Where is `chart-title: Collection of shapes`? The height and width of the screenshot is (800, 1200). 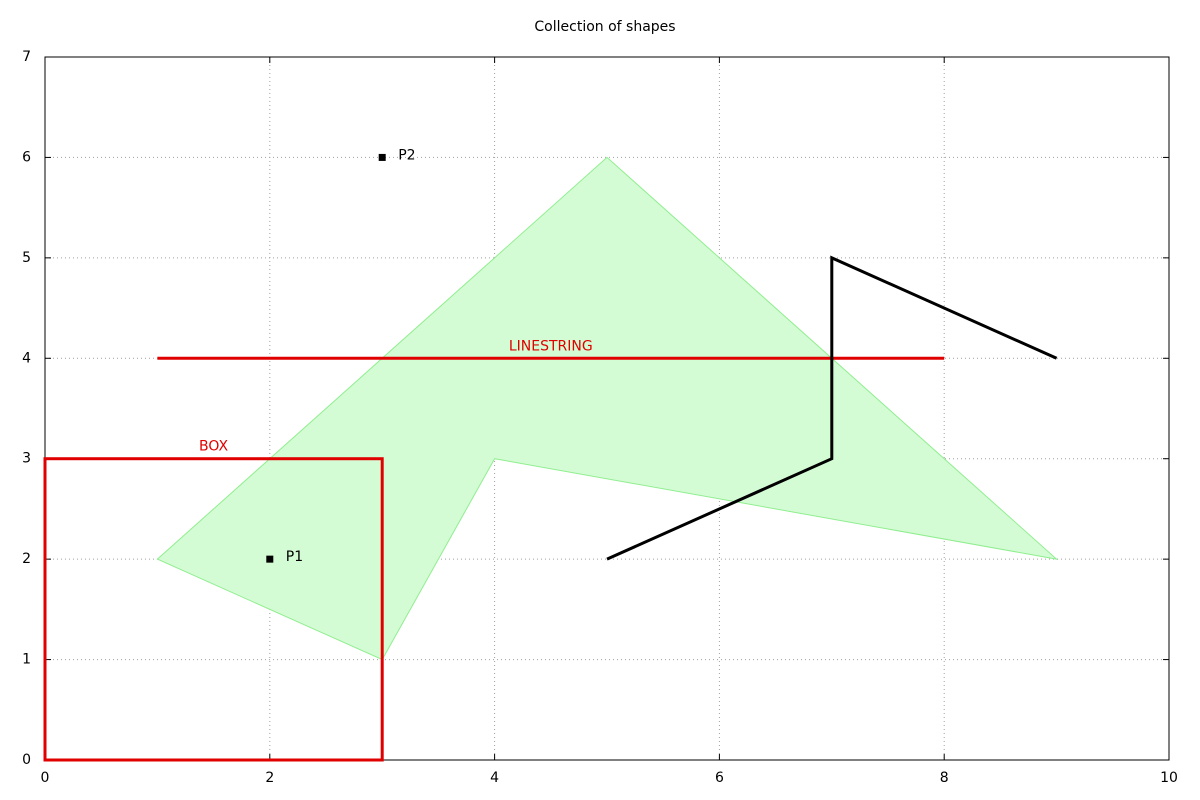 chart-title: Collection of shapes is located at coordinates (604, 27).